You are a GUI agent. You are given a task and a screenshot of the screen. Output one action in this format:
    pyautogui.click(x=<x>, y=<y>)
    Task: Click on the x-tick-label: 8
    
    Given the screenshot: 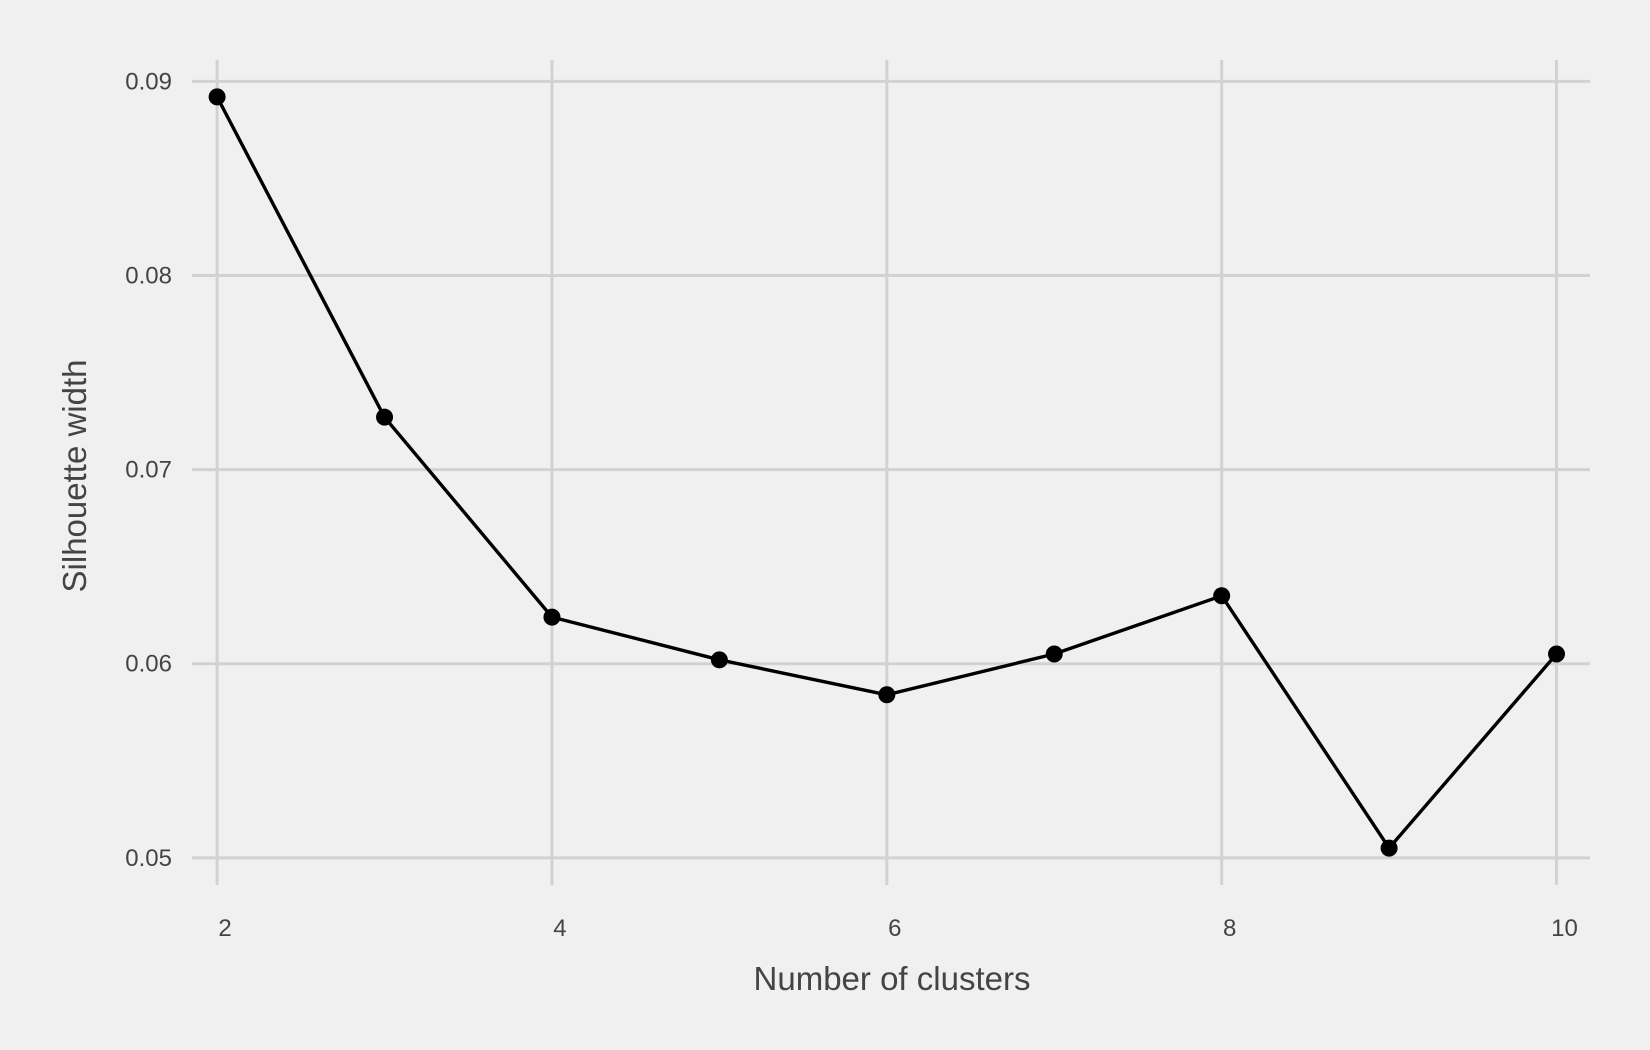 What is the action you would take?
    pyautogui.click(x=1229, y=928)
    